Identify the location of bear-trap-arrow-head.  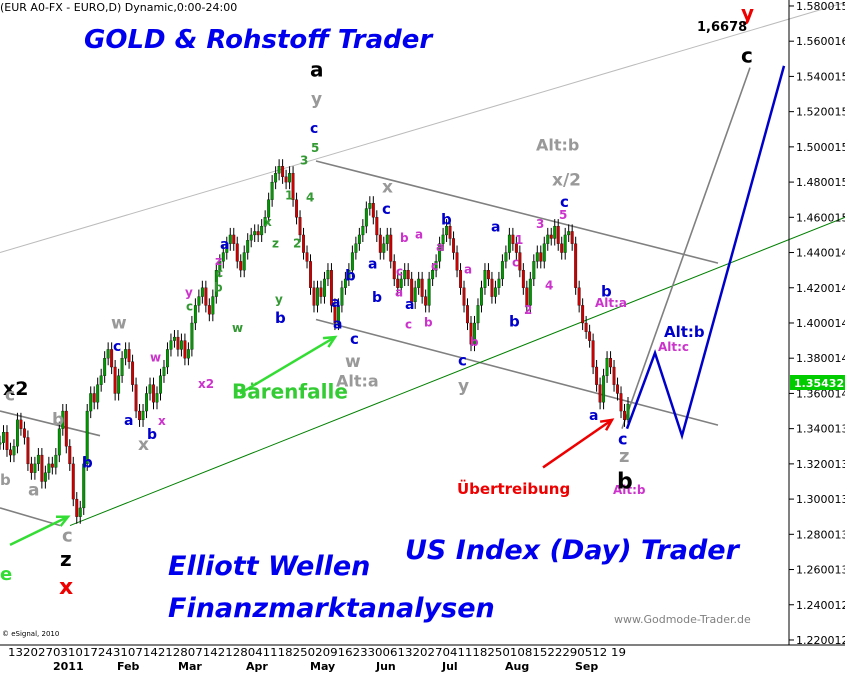
(330, 341).